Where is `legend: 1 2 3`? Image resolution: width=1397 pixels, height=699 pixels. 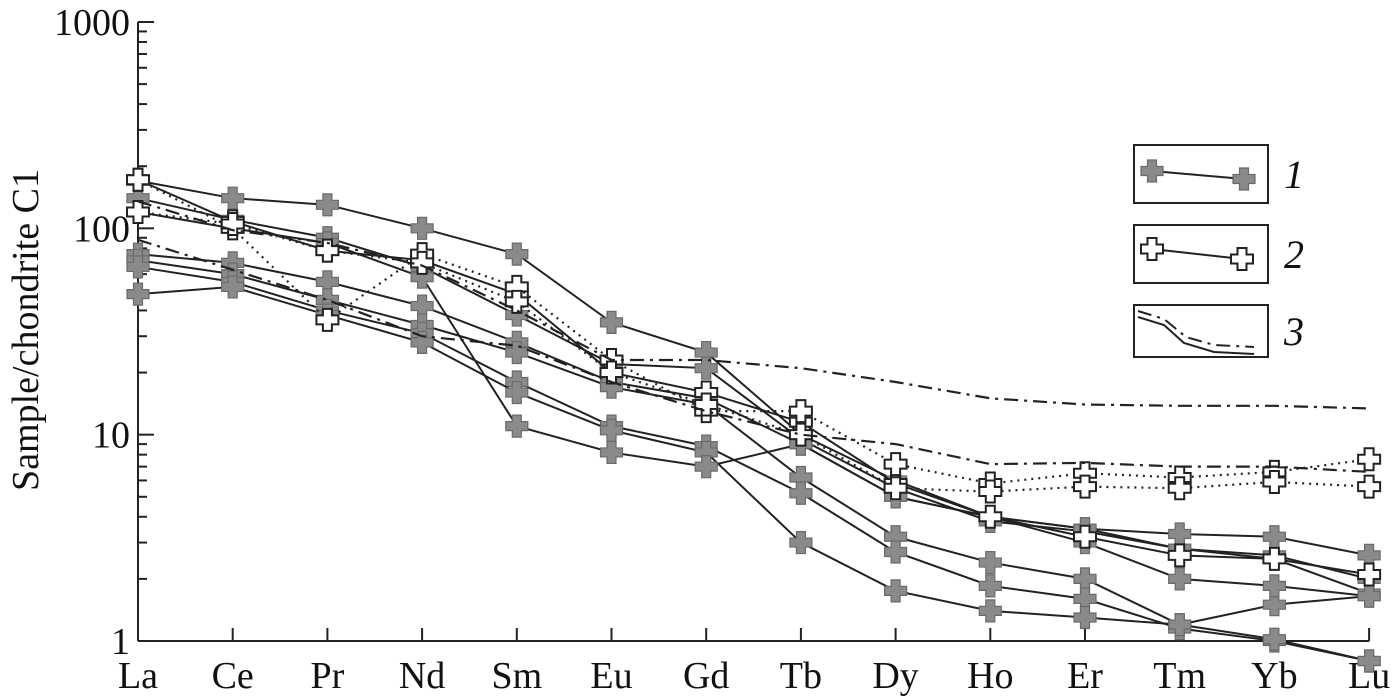 legend: 1 2 3 is located at coordinates (1218, 251).